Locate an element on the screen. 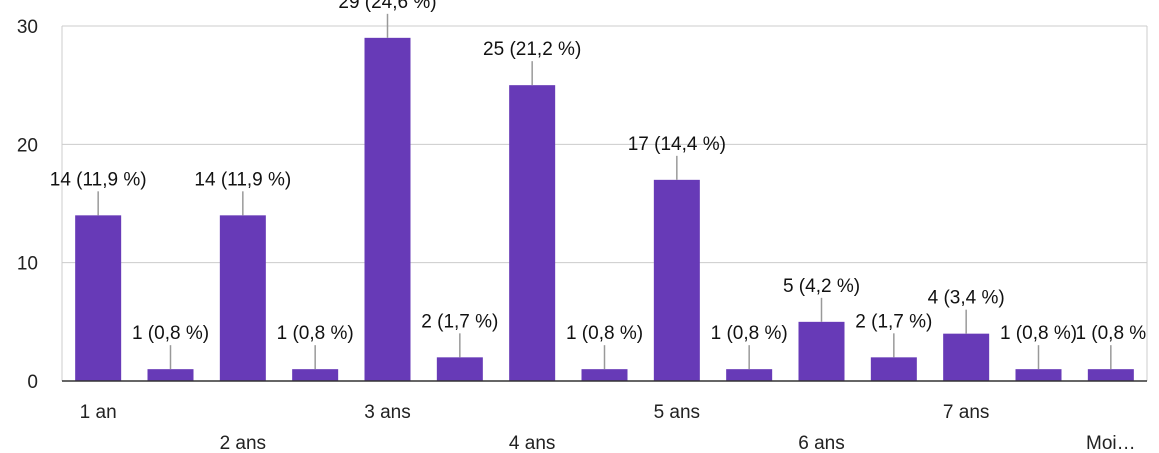  x-tick-label: 3 ans is located at coordinates (387, 412).